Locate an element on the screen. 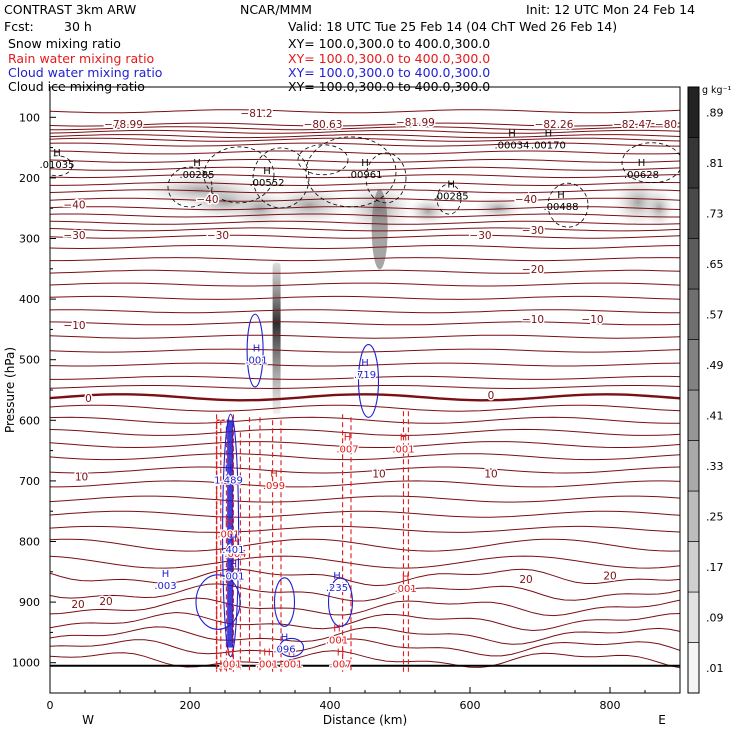 This screenshot has width=740, height=740. cloud-water-core is located at coordinates (230, 534).